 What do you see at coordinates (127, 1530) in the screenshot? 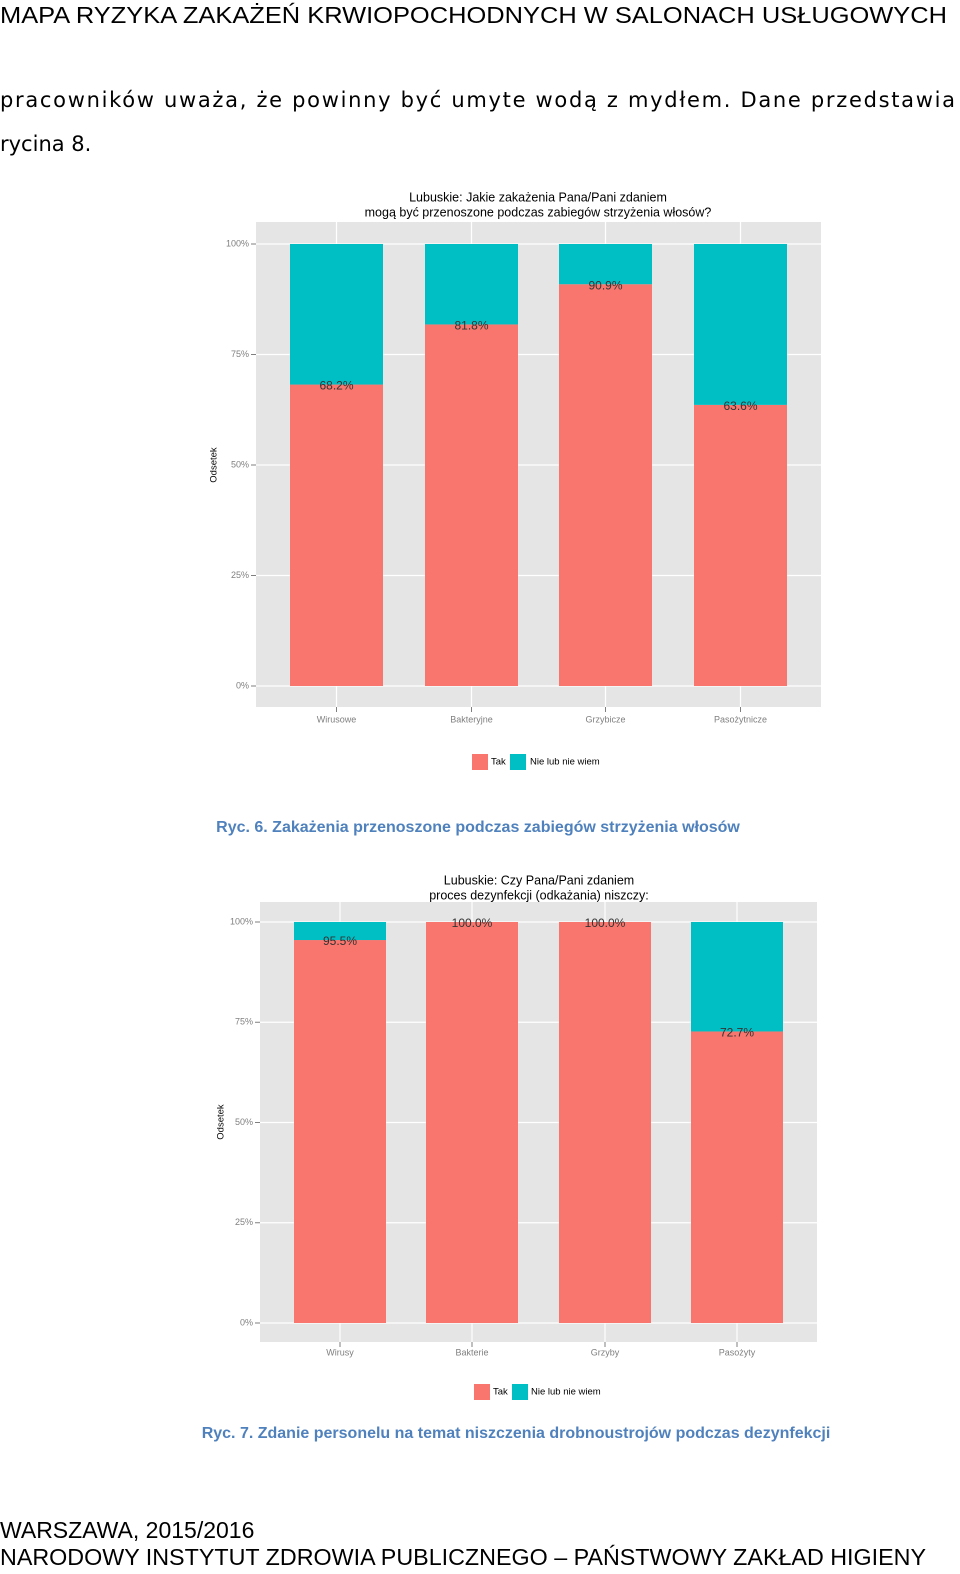
I see `footer-line: WARSZAWA, 2015/2016` at bounding box center [127, 1530].